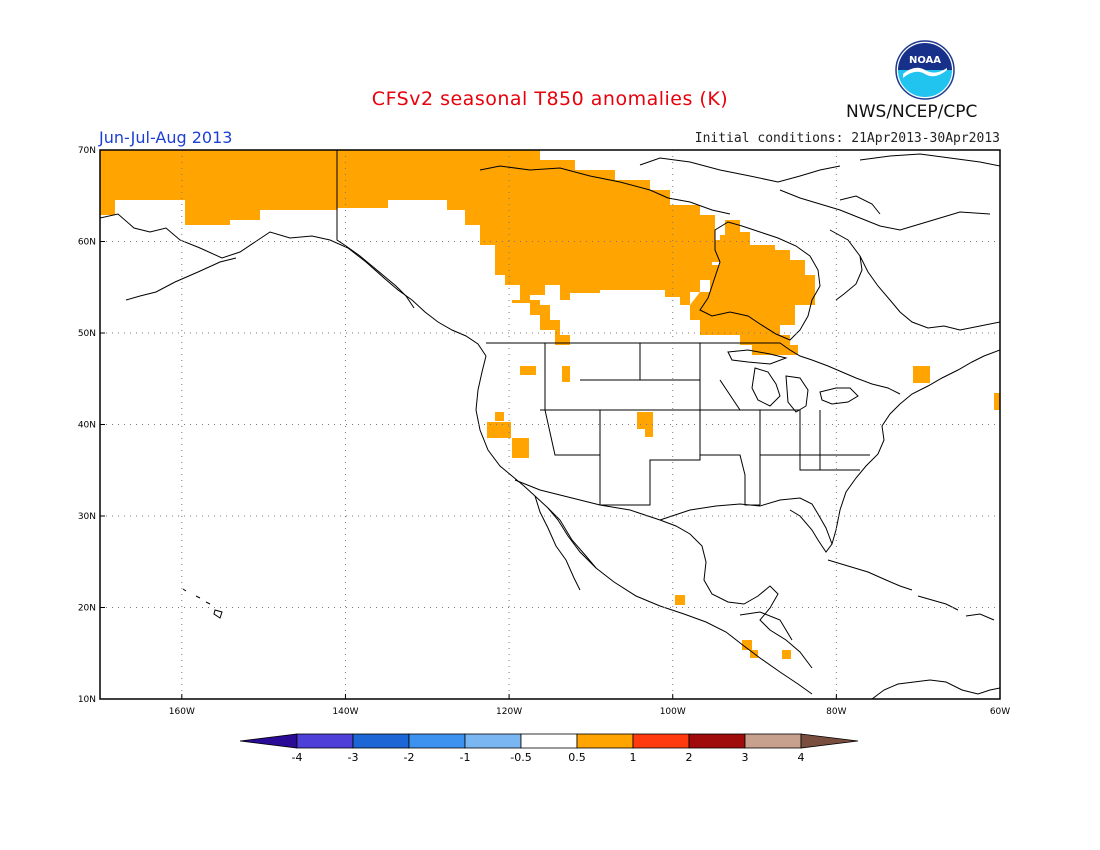 The height and width of the screenshot is (850, 1100). I want to click on chart-title: CFSv2 seasonal T850 anomalies (K), so click(550, 99).